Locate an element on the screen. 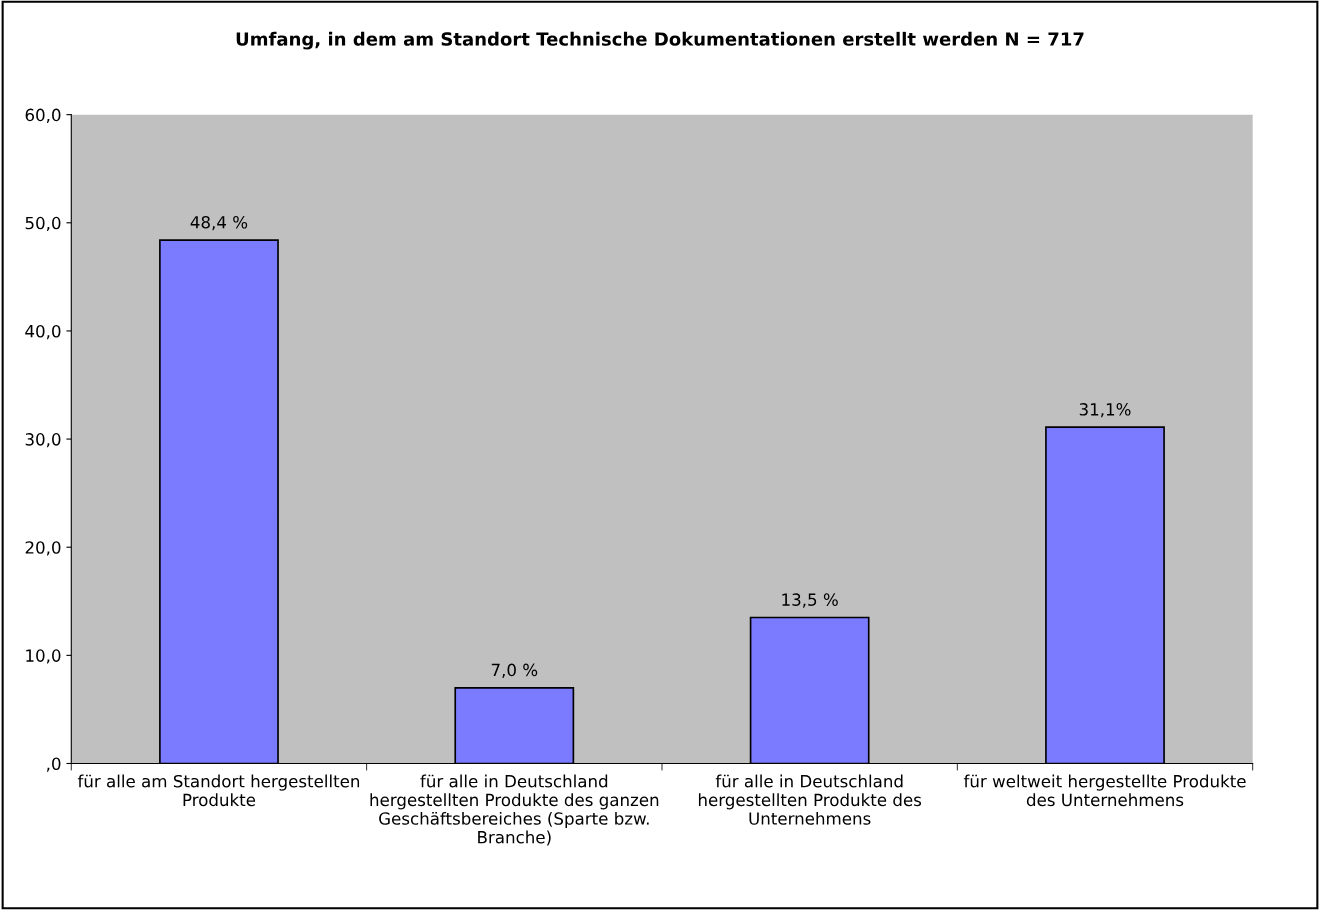 This screenshot has width=1320, height=910. x-tick-label: für alle am Standort hergestellten Produkte is located at coordinates (218, 790).